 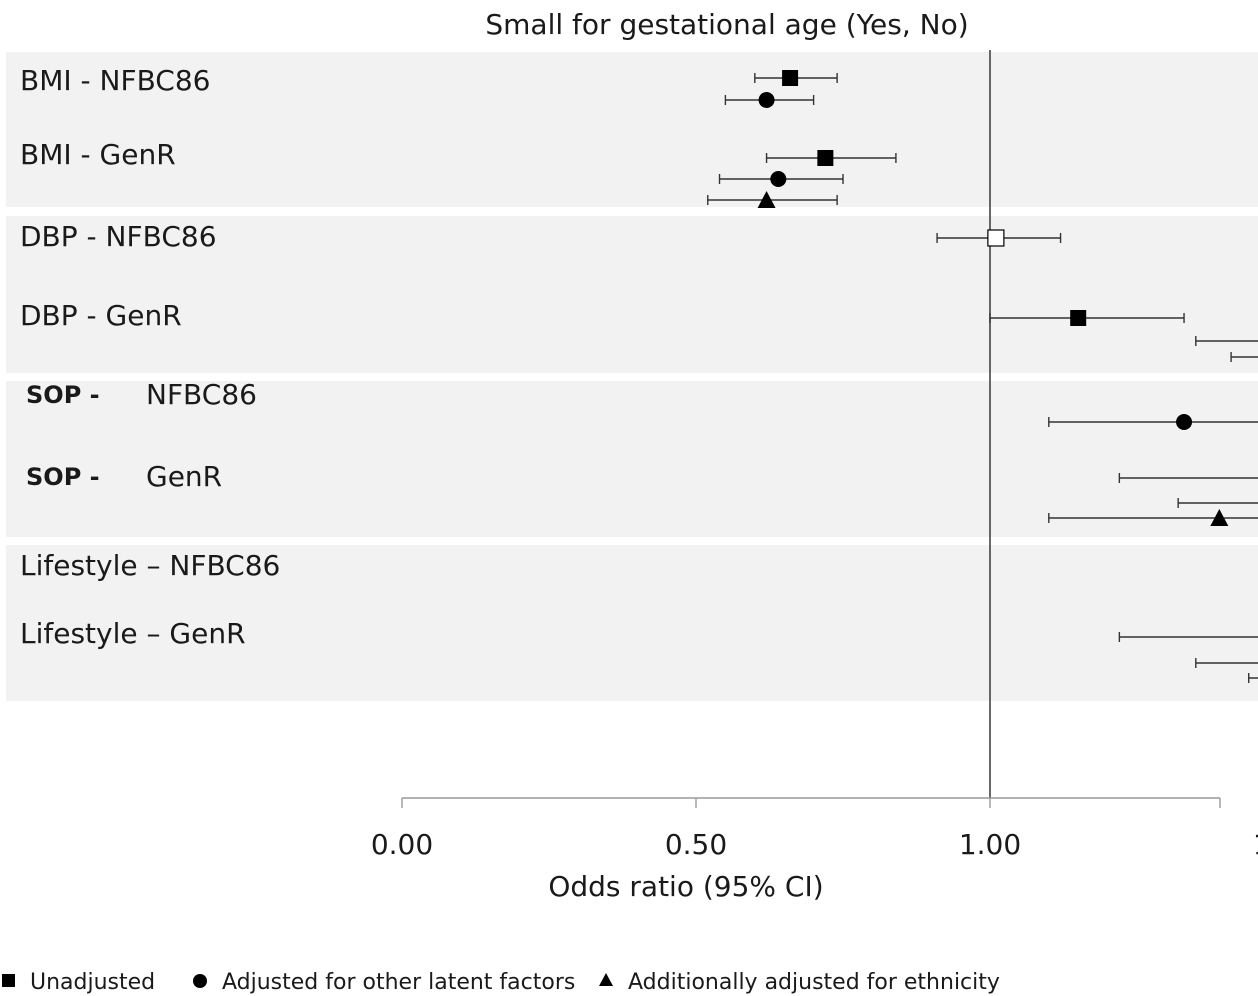 I want to click on legend-item-circle: Adjusted for other latent factors, so click(x=384, y=982).